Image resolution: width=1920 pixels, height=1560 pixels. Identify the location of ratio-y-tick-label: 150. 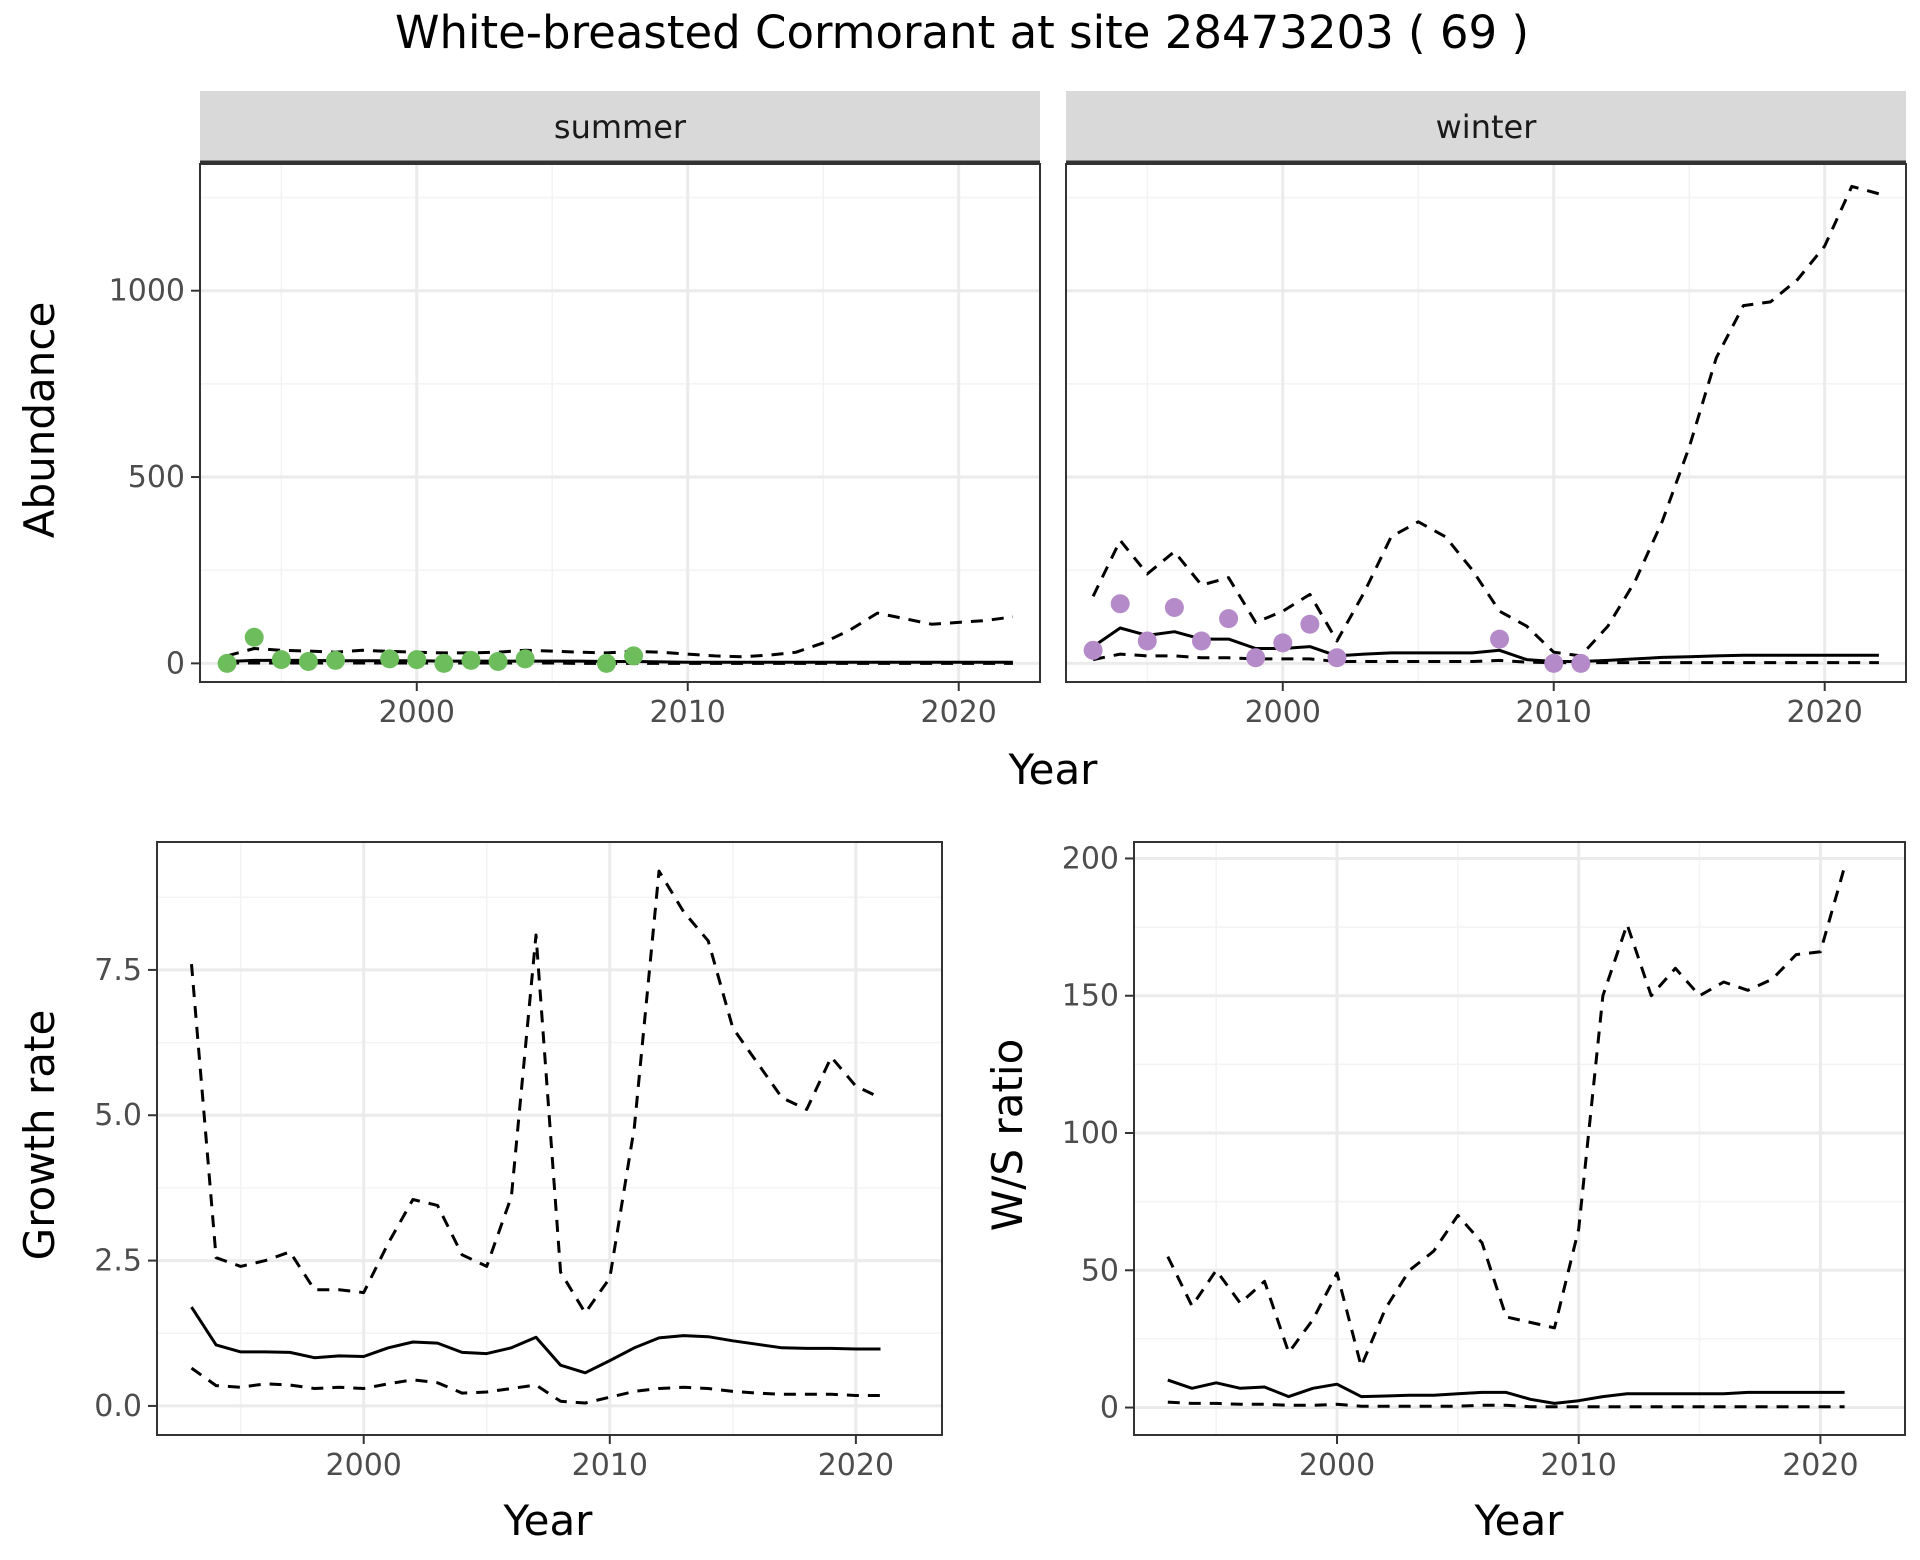
(1090, 996).